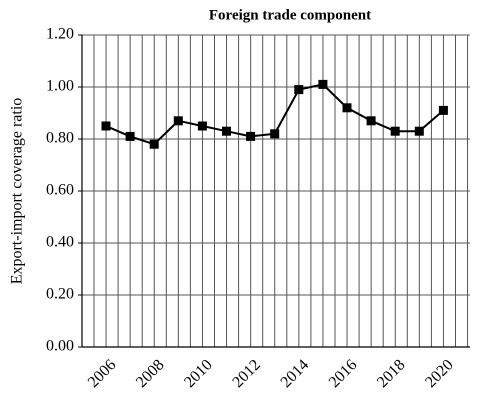 The image size is (484, 404). Describe the element at coordinates (60, 294) in the screenshot. I see `y-tick-label: 0.20` at that location.